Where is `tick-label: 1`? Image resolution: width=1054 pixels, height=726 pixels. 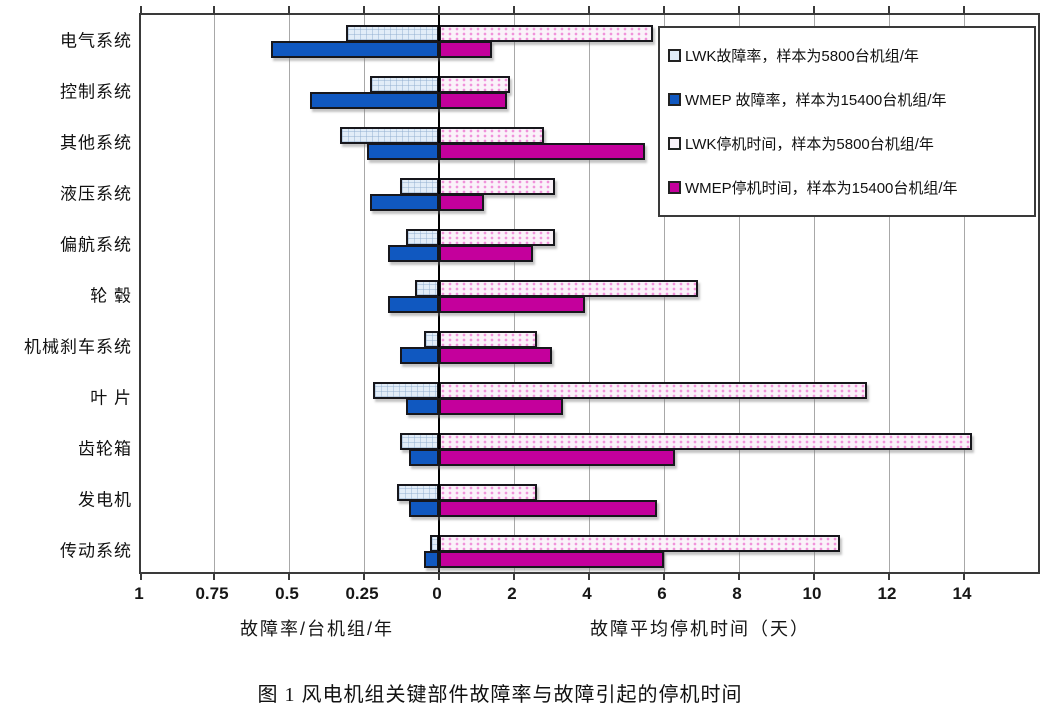 tick-label: 1 is located at coordinates (139, 593).